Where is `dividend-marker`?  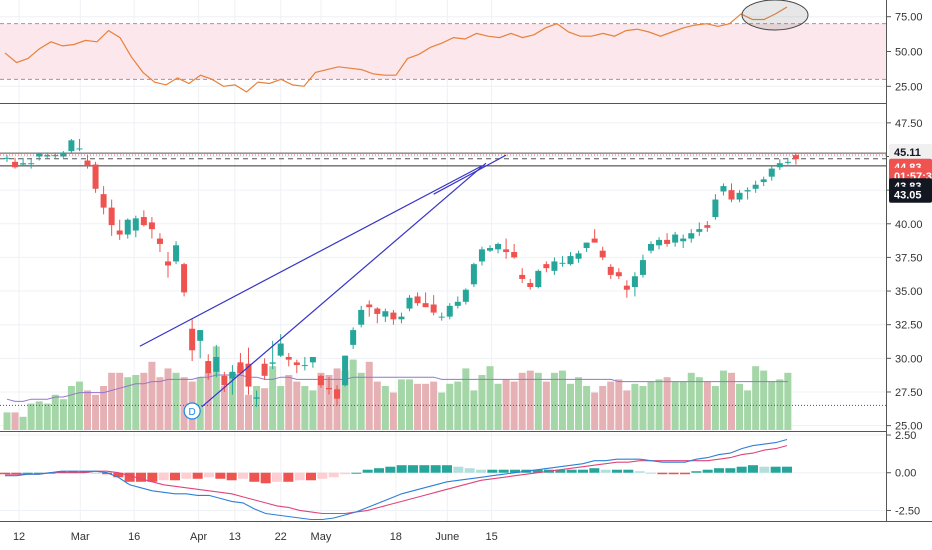 dividend-marker is located at coordinates (192, 411).